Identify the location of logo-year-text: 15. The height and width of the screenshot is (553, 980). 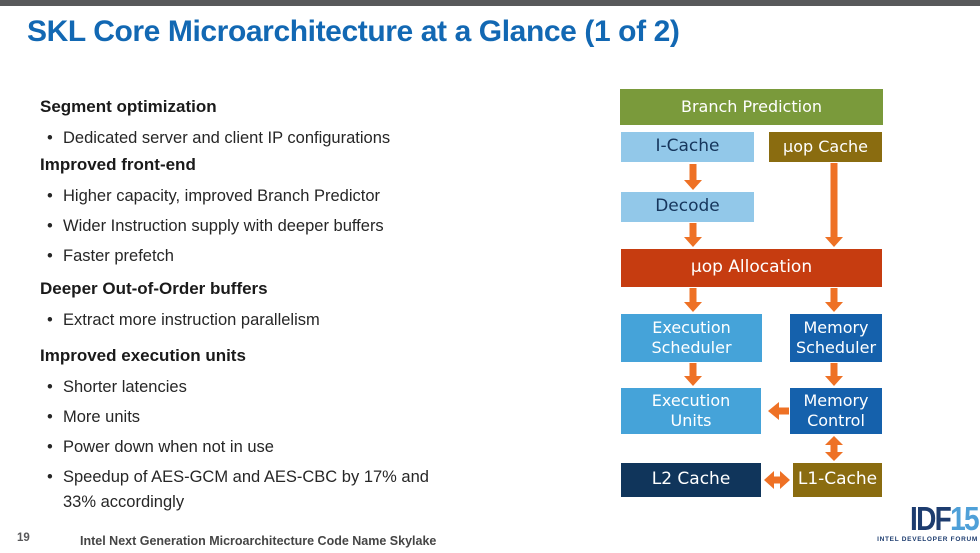
(964, 518).